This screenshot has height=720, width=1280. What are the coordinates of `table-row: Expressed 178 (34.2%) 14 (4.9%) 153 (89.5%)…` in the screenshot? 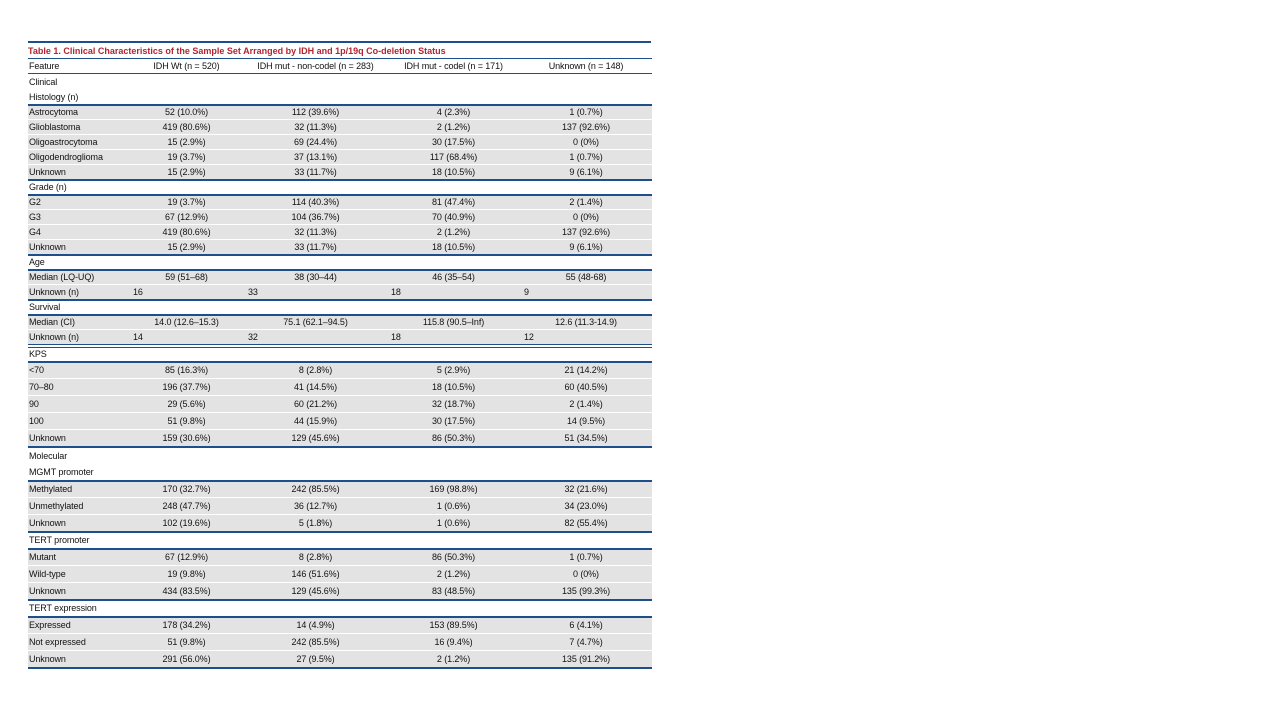 It's located at (340, 625).